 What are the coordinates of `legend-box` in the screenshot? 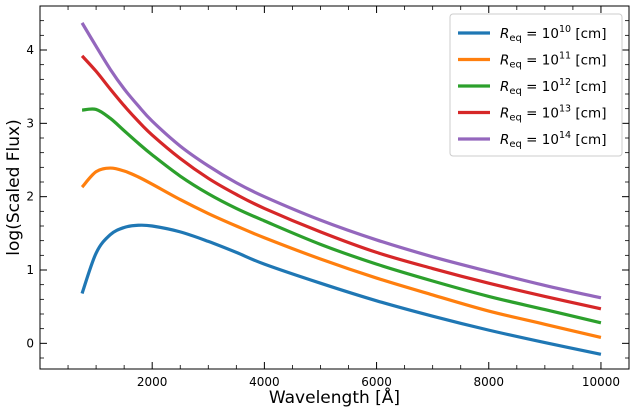 It's located at (536, 85).